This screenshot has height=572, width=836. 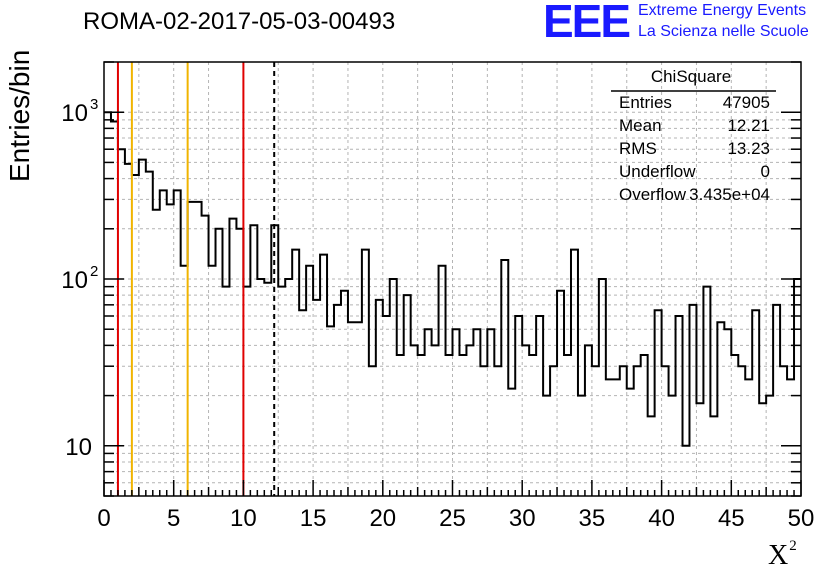 I want to click on stats-key: Mean, so click(x=640, y=125).